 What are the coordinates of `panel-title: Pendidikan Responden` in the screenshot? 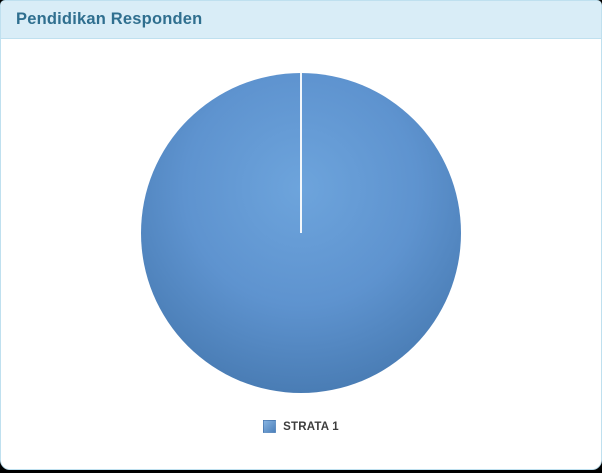 It's located at (109, 19).